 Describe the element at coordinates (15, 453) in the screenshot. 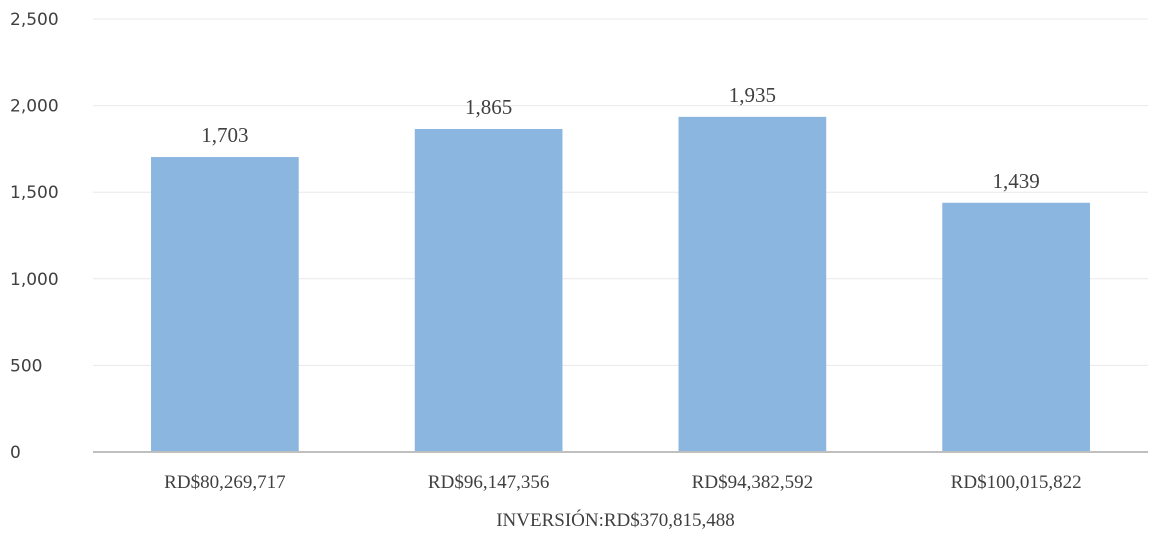

I see `y-tick-label: 0` at that location.